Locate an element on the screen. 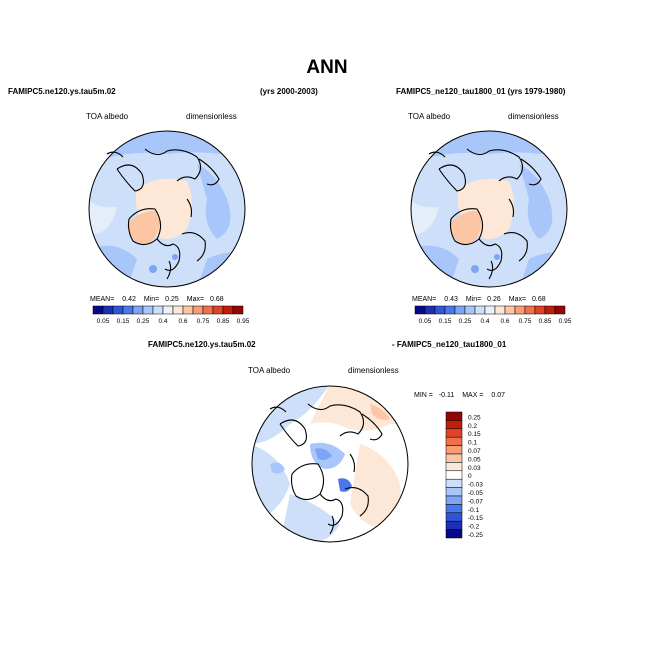 The height and width of the screenshot is (654, 654). left-min-label: Min= is located at coordinates (151, 299).